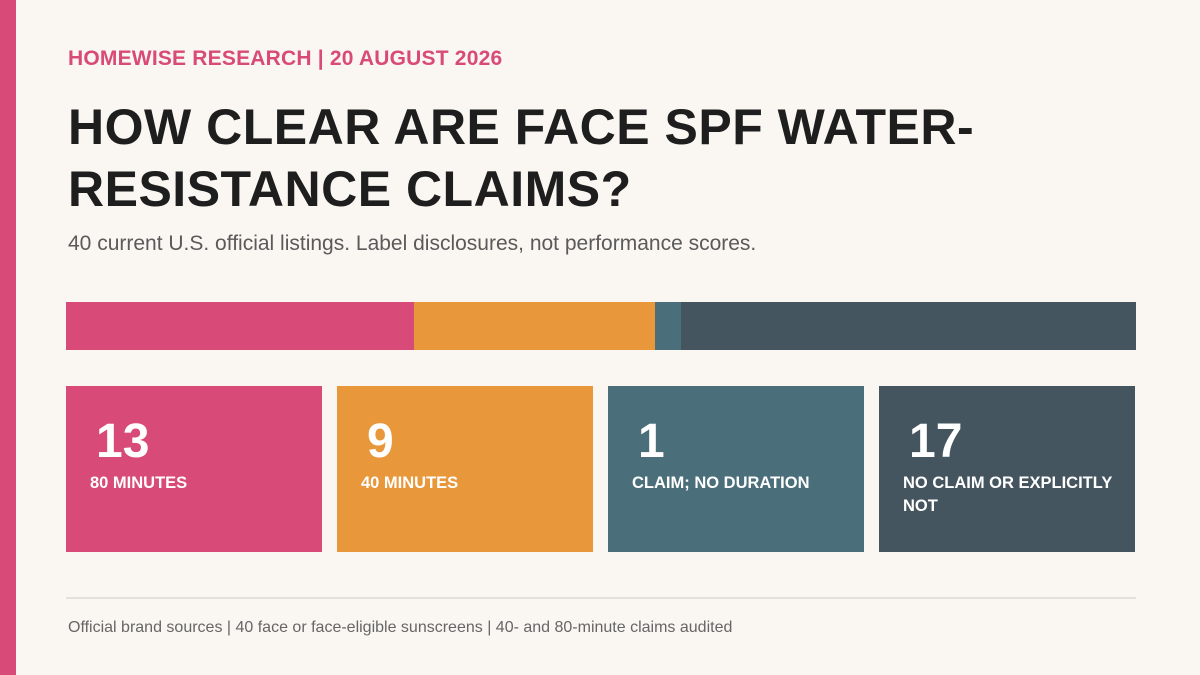 This screenshot has width=1200, height=675. I want to click on category-card: 13 80 MINUTES, so click(194, 469).